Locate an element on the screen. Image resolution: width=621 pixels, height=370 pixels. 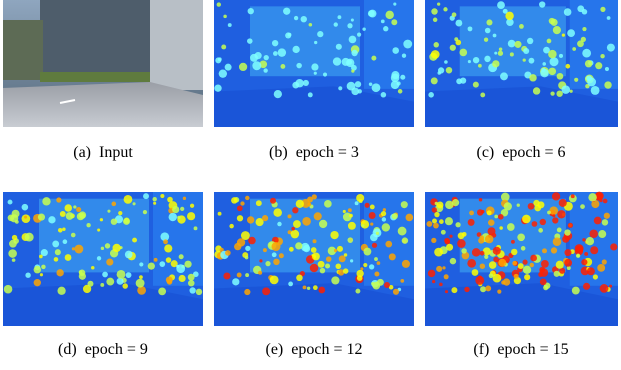
heatmap-image is located at coordinates (521, 258).